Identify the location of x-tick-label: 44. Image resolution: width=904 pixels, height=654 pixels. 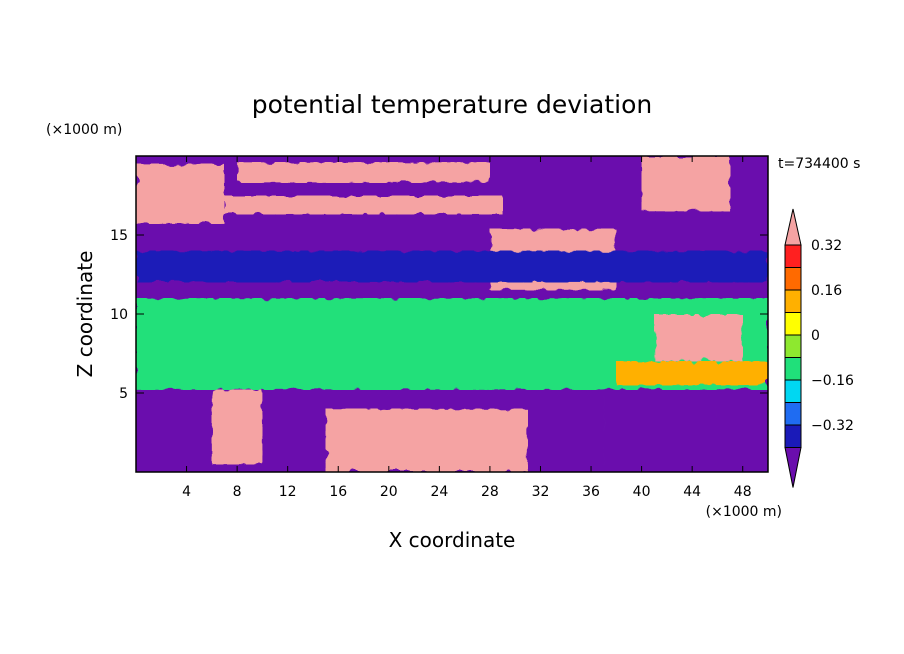
(692, 492).